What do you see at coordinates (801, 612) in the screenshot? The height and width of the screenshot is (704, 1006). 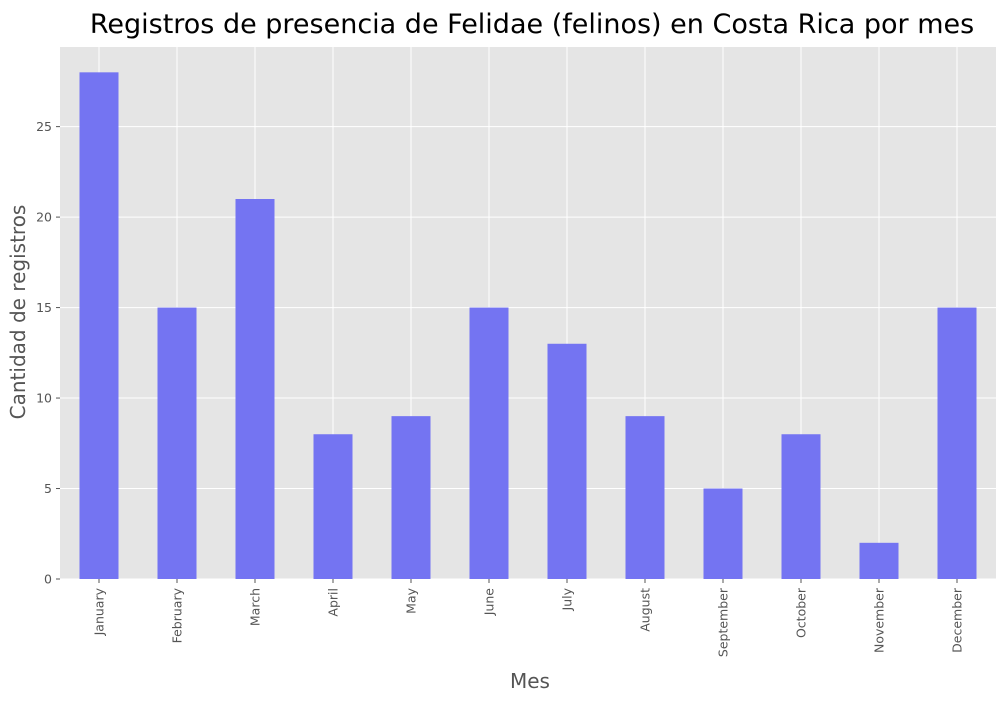 I see `x-tick-label: October` at bounding box center [801, 612].